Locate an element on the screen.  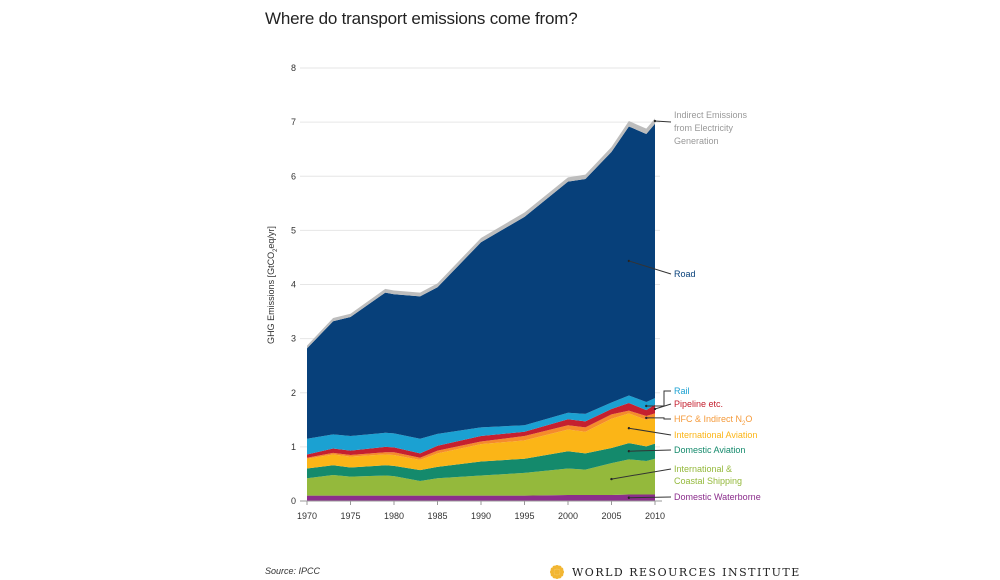
logo-petal is located at coordinates (561, 569).